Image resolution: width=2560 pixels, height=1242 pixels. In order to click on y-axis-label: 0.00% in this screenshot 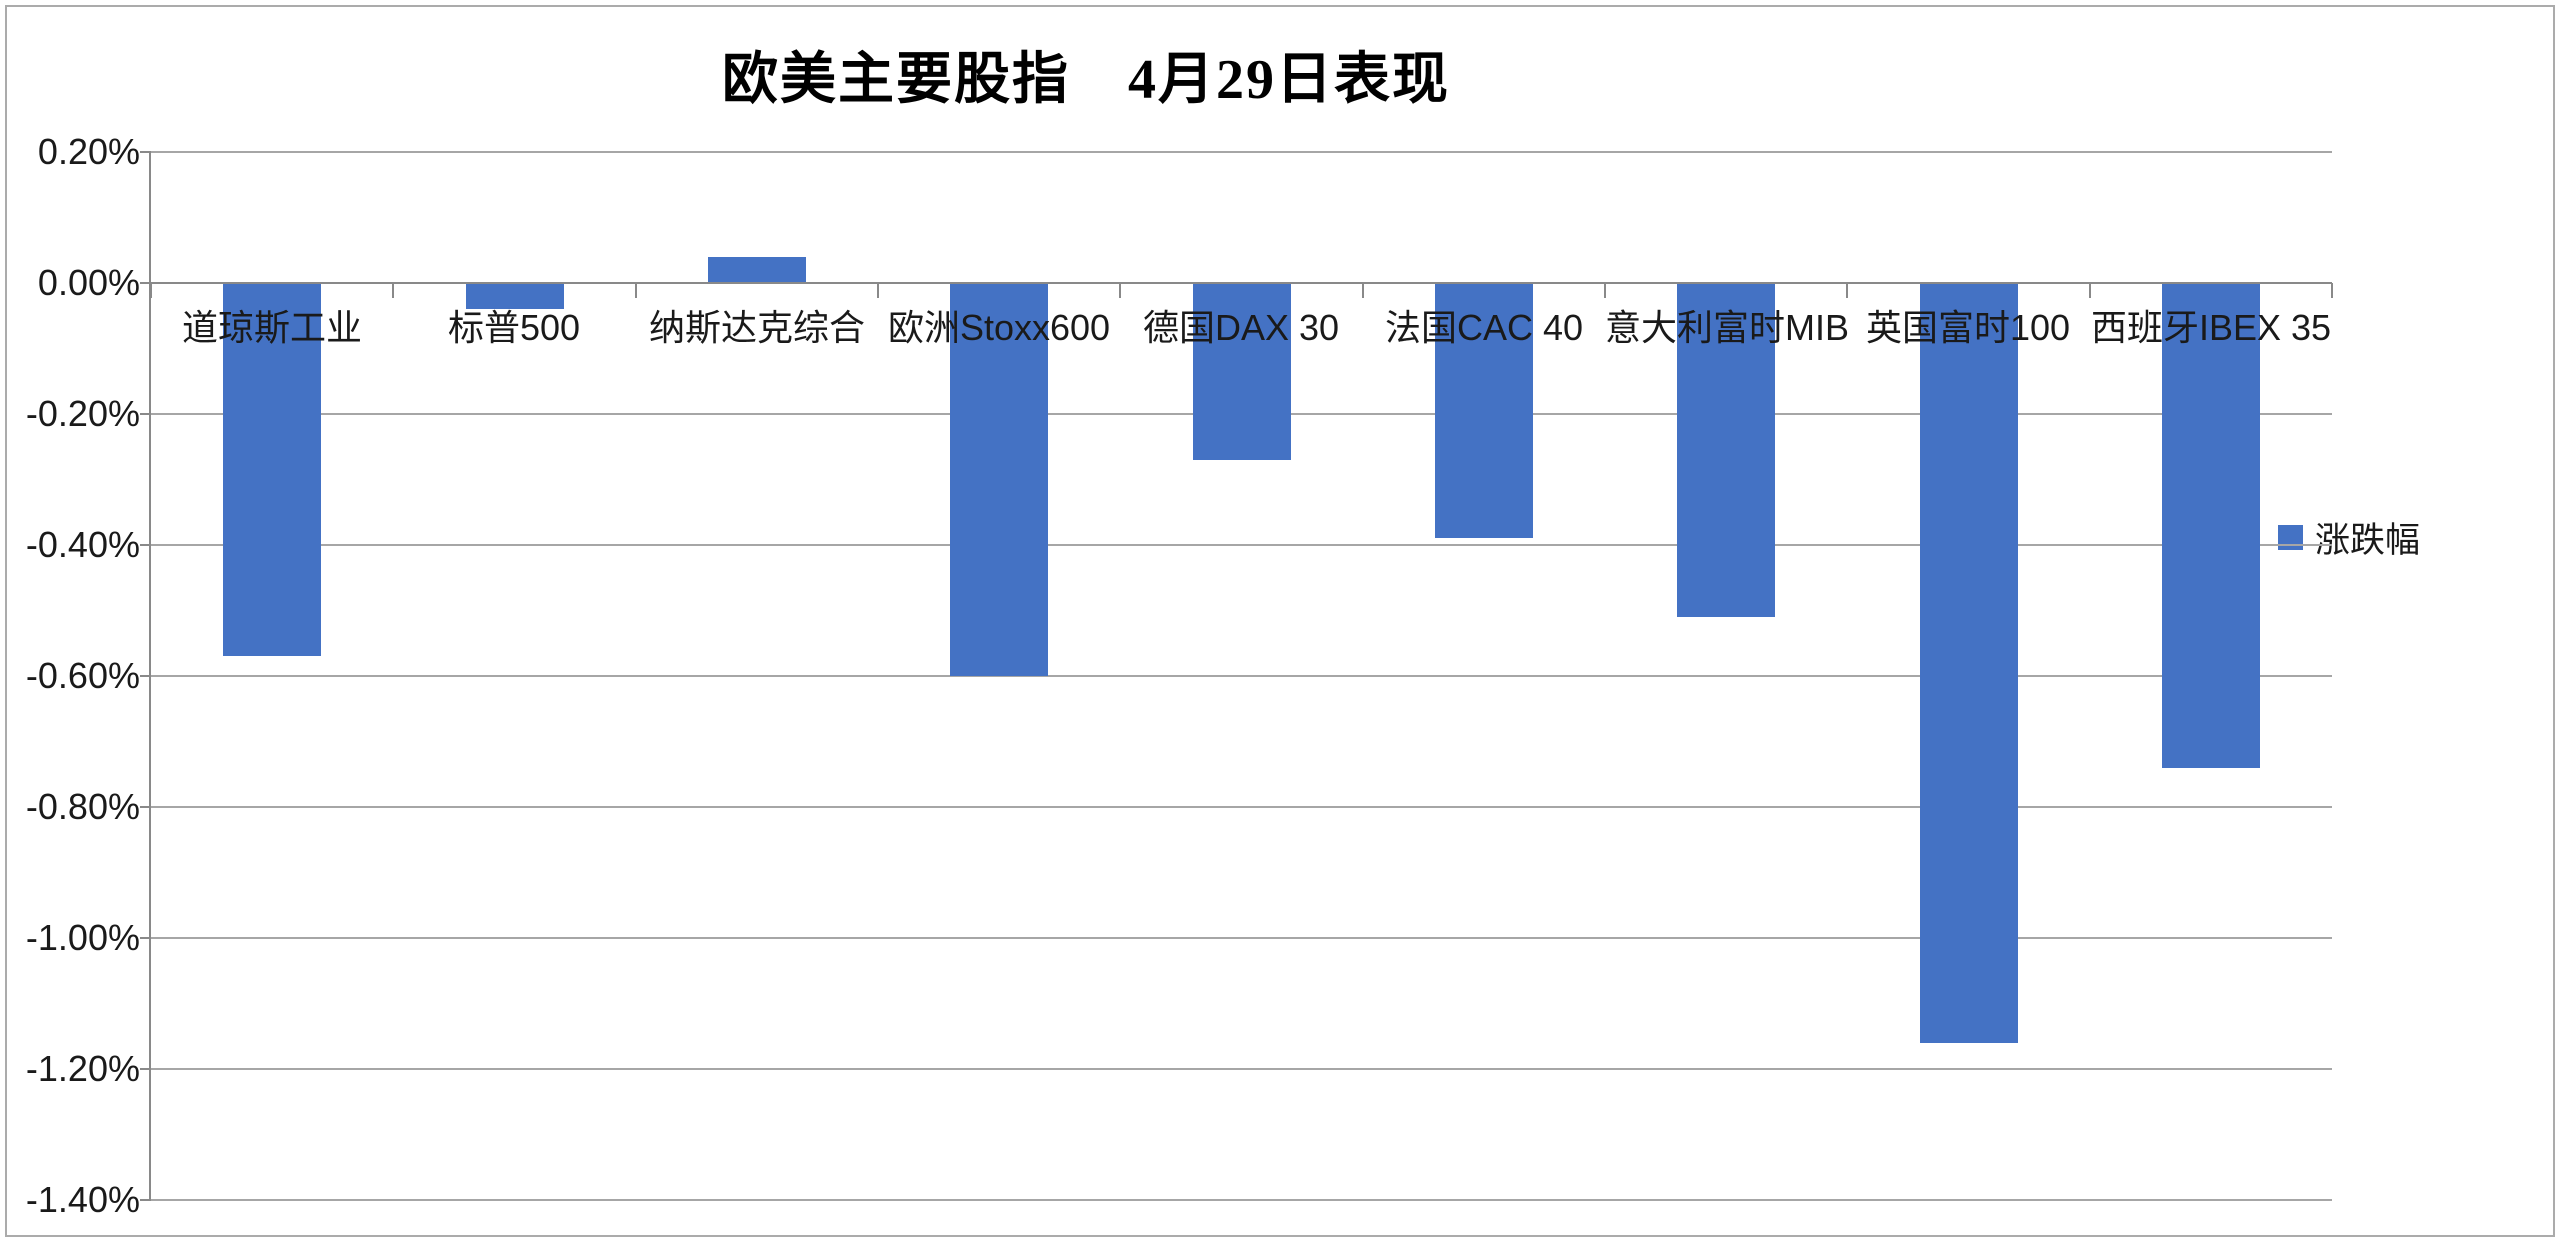, I will do `click(88, 282)`.